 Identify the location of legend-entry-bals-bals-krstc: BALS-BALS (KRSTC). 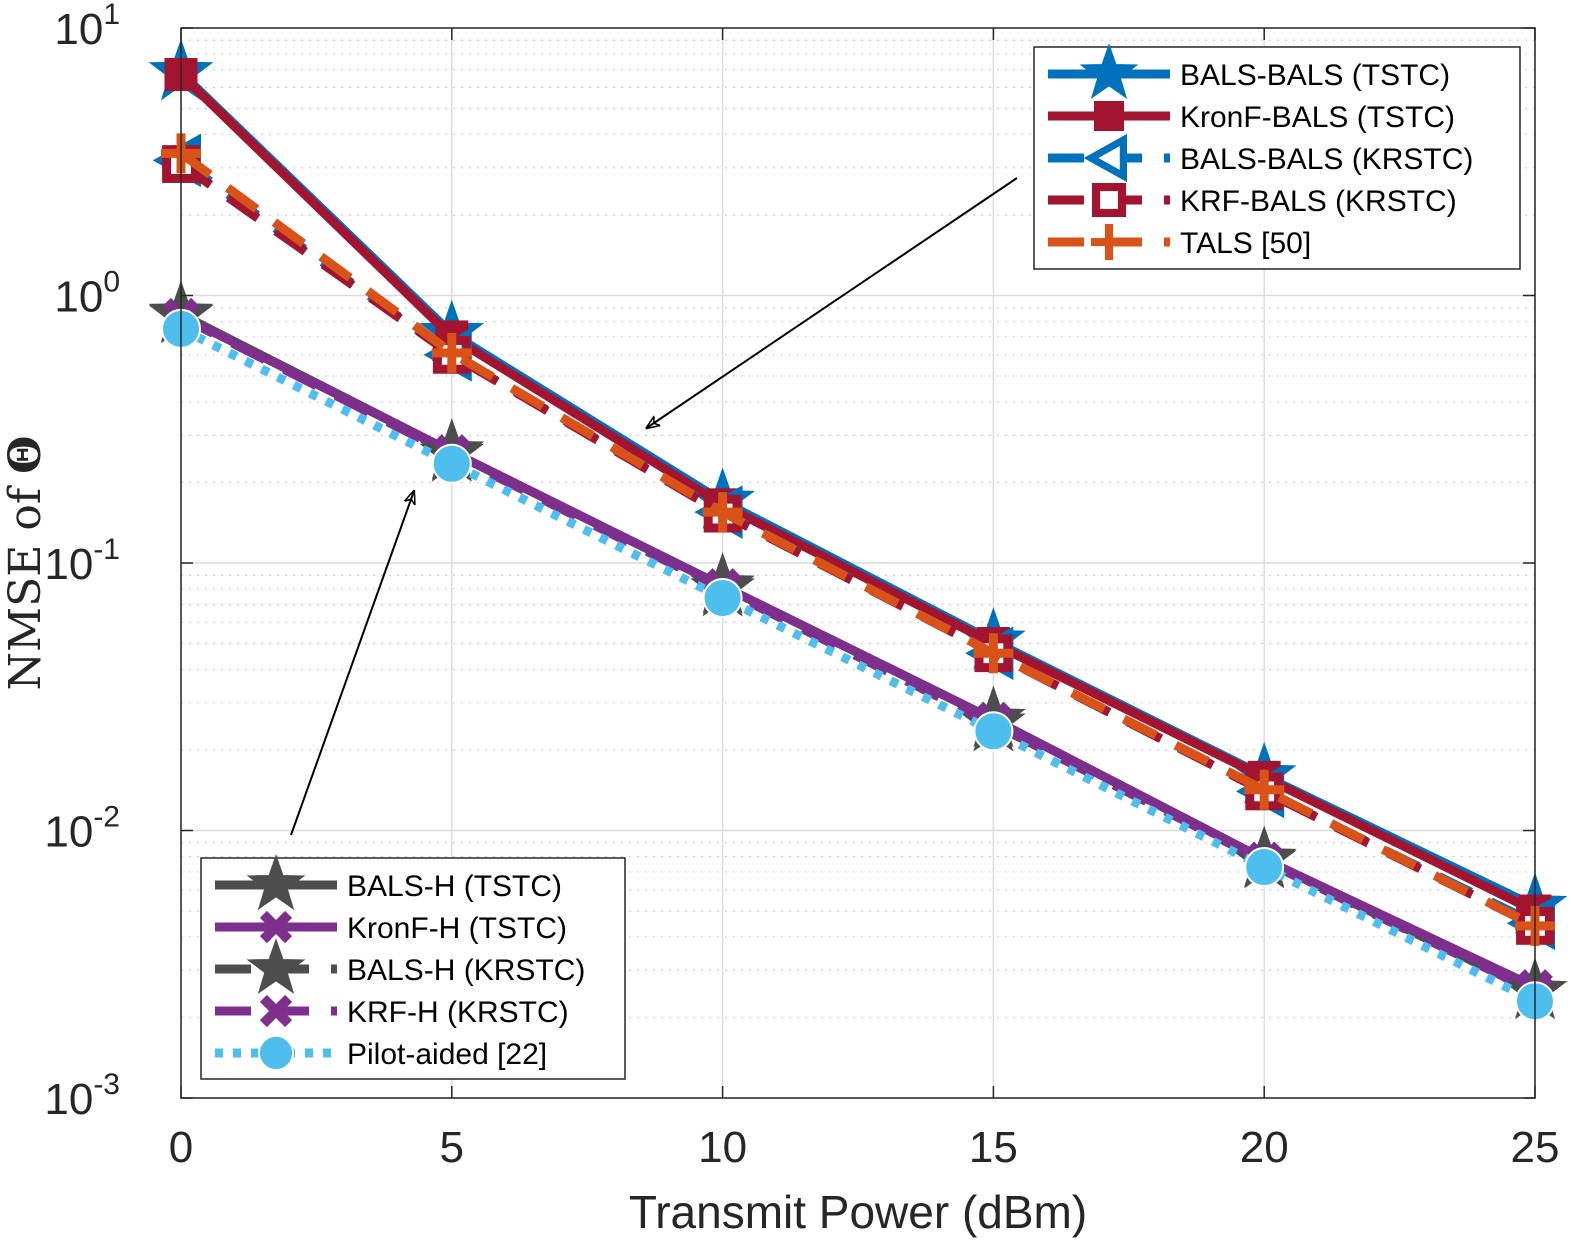
(1260, 158).